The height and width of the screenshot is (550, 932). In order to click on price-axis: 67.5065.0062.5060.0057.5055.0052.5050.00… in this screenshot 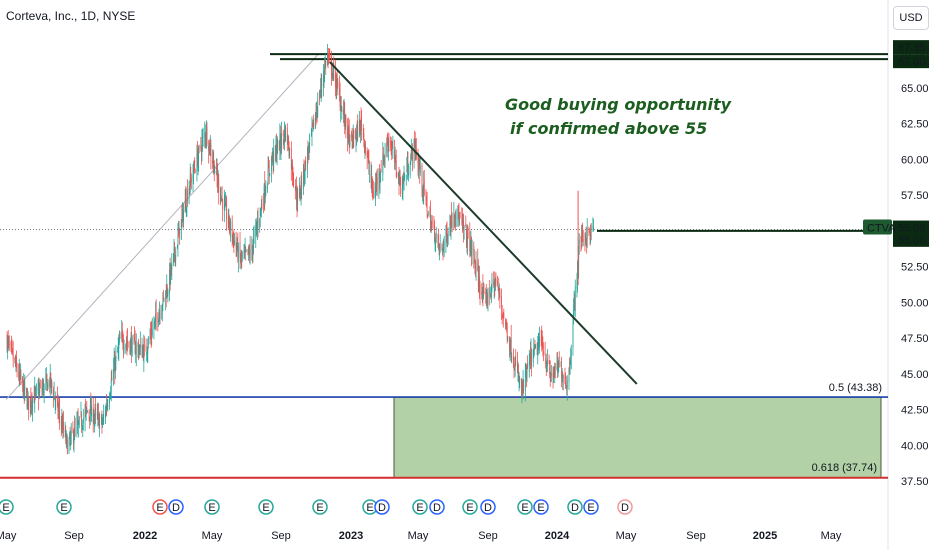, I will do `click(915, 267)`.